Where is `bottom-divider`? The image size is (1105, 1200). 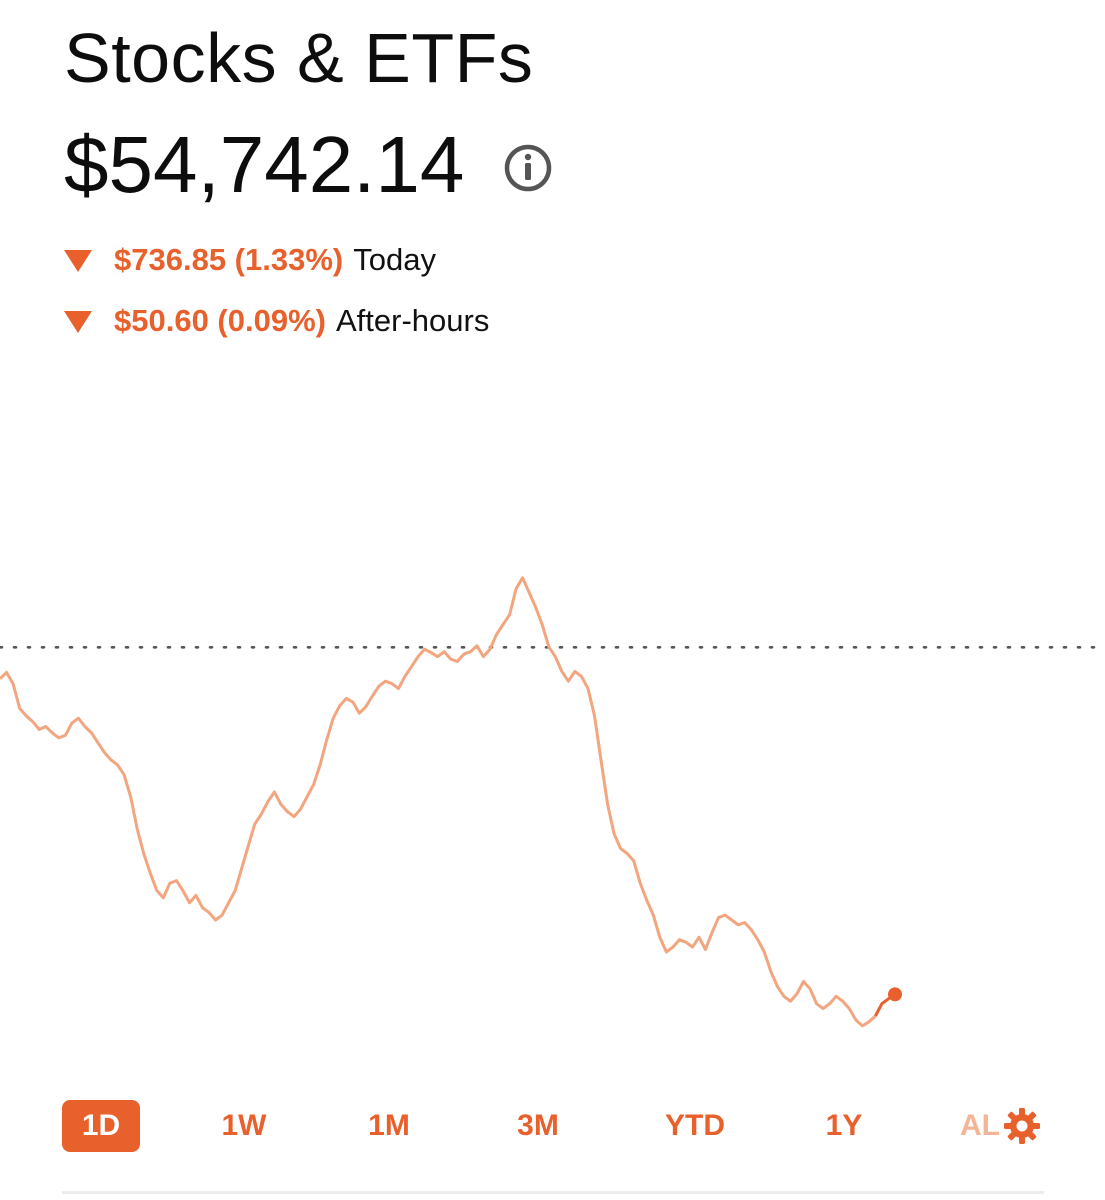 bottom-divider is located at coordinates (553, 1192).